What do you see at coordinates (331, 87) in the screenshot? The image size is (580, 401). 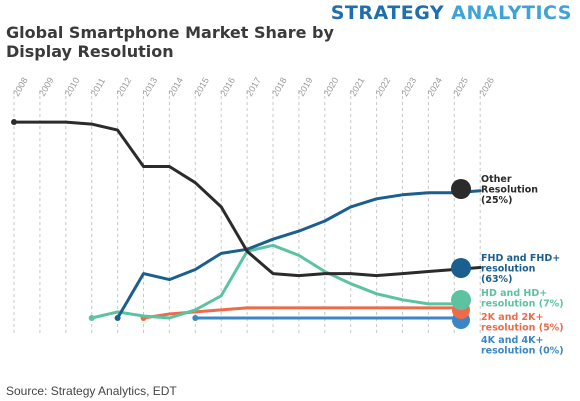 I see `x-tick-label-2020: 2020` at bounding box center [331, 87].